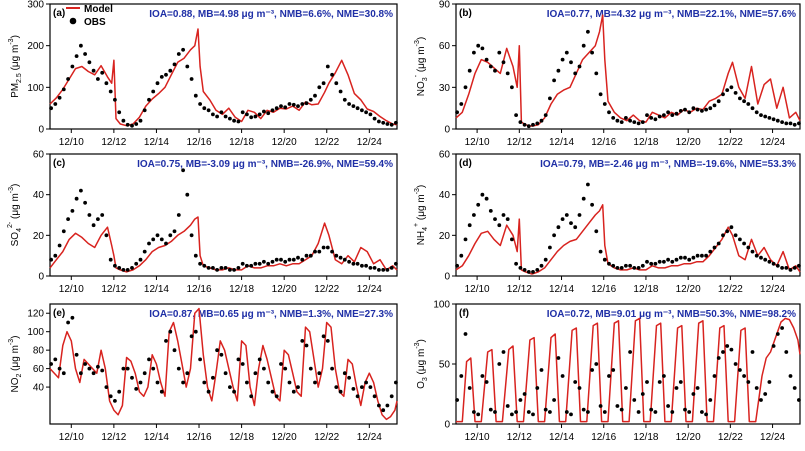  I want to click on x-tick-label: 12/10, so click(477, 437).